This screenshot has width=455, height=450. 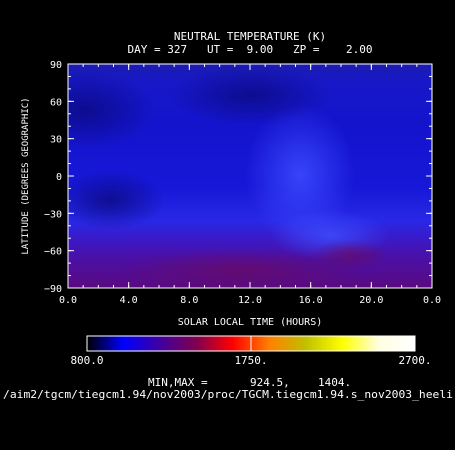 What do you see at coordinates (129, 300) in the screenshot?
I see `x-tick-label: 4.0` at bounding box center [129, 300].